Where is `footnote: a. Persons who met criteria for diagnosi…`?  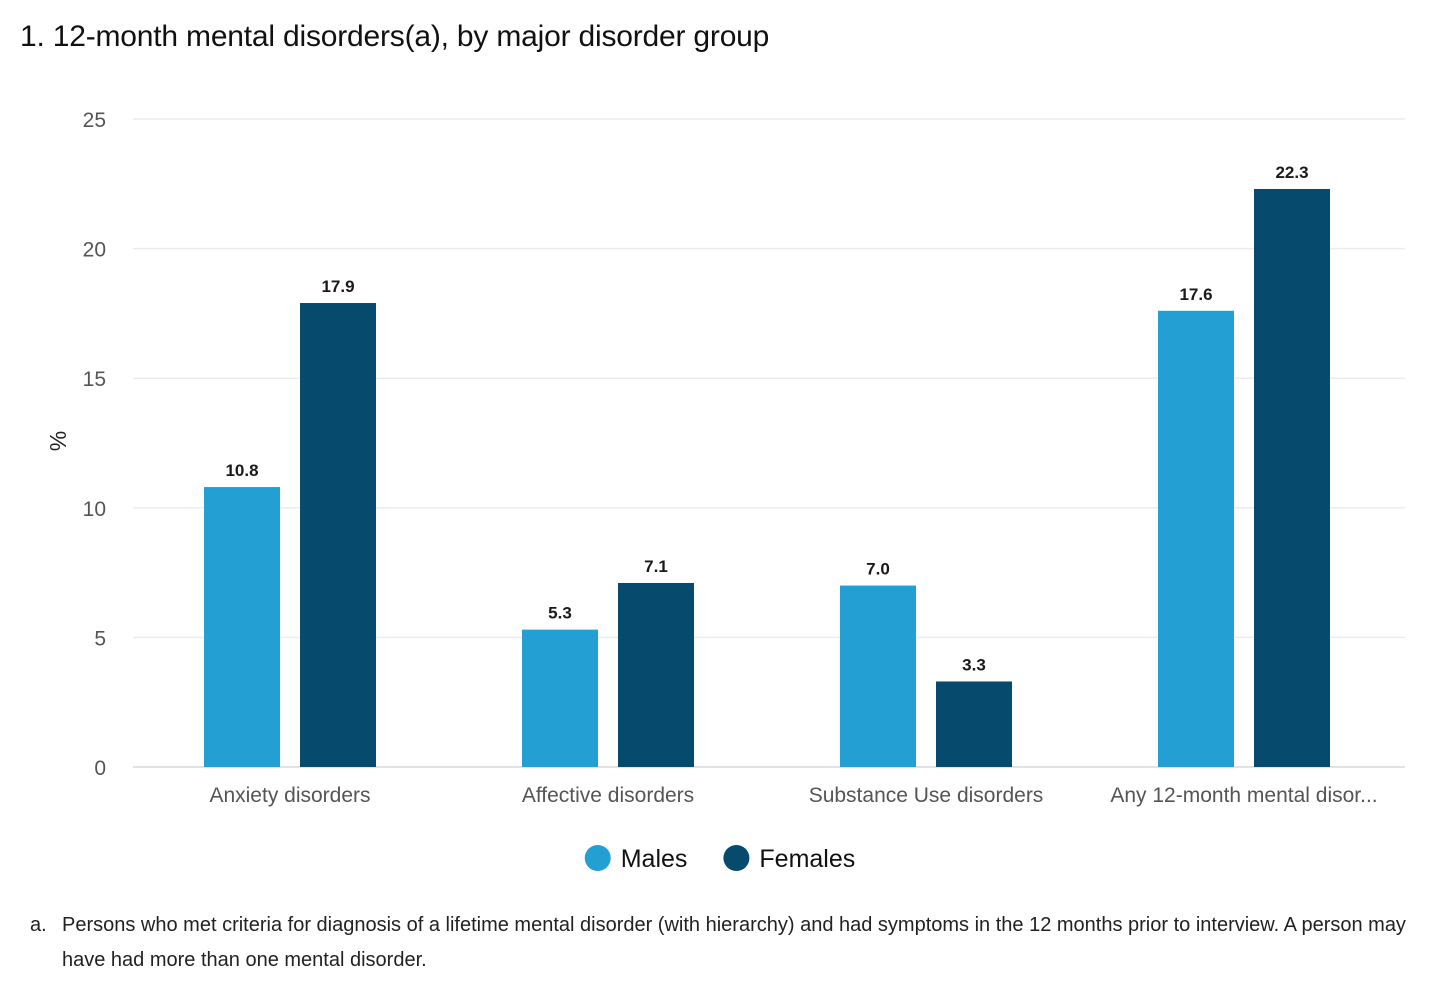 footnote: a. Persons who met criteria for diagnosi… is located at coordinates (720, 943).